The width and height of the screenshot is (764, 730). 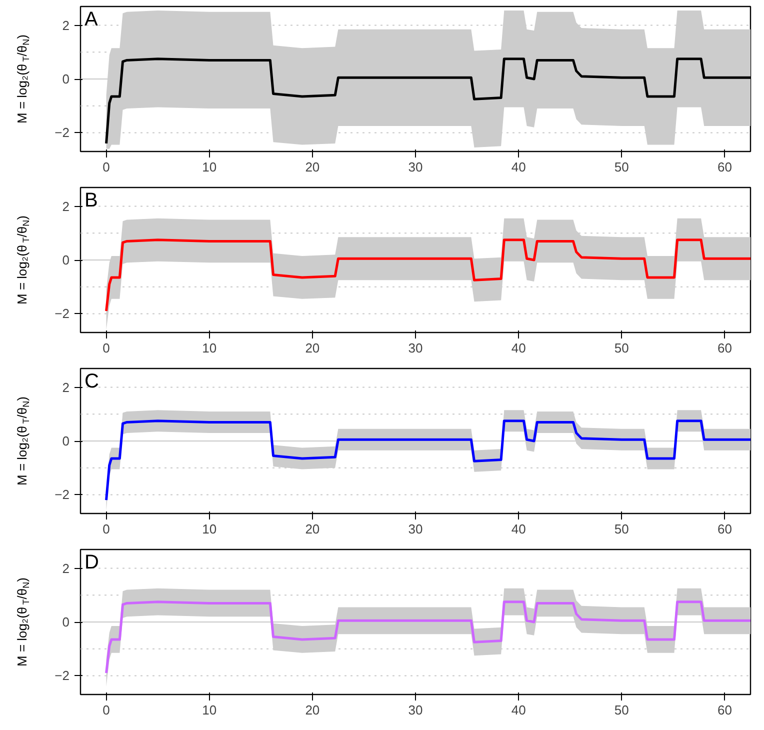 What do you see at coordinates (91, 19) in the screenshot?
I see `chart-title: A` at bounding box center [91, 19].